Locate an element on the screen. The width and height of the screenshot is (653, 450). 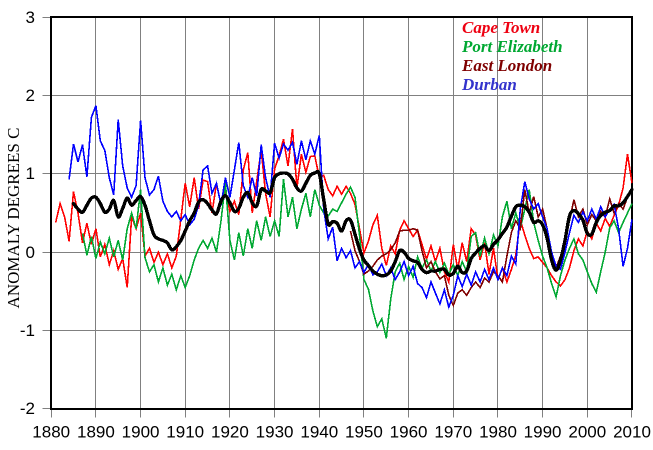
svg-text: 1 is located at coordinates (30, 173).